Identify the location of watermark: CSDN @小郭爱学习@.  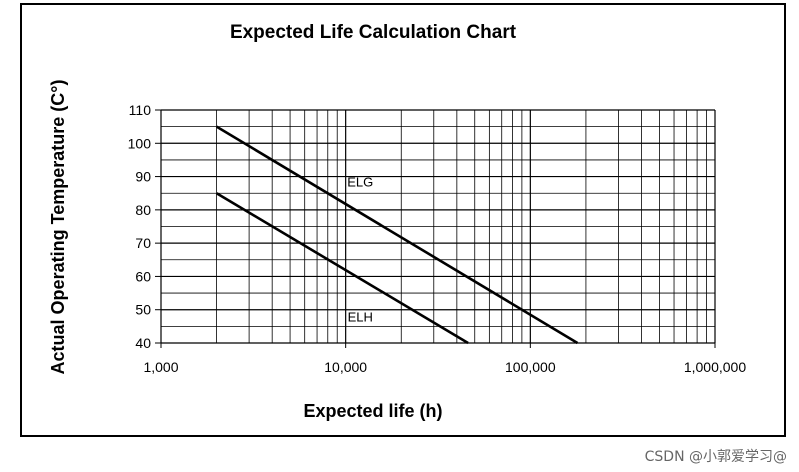
(715, 457).